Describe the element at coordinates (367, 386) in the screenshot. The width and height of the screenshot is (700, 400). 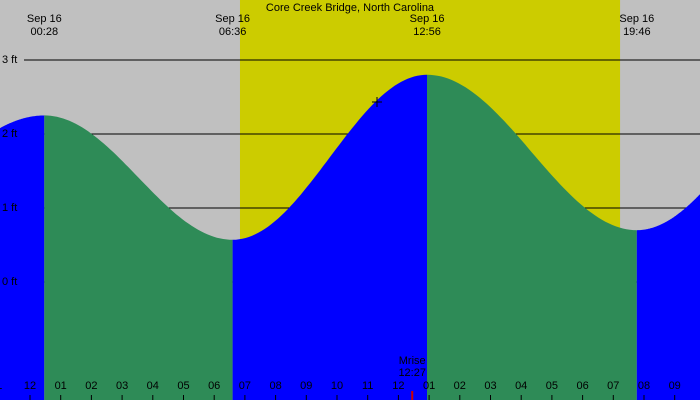
I see `x-tick-label: 11` at that location.